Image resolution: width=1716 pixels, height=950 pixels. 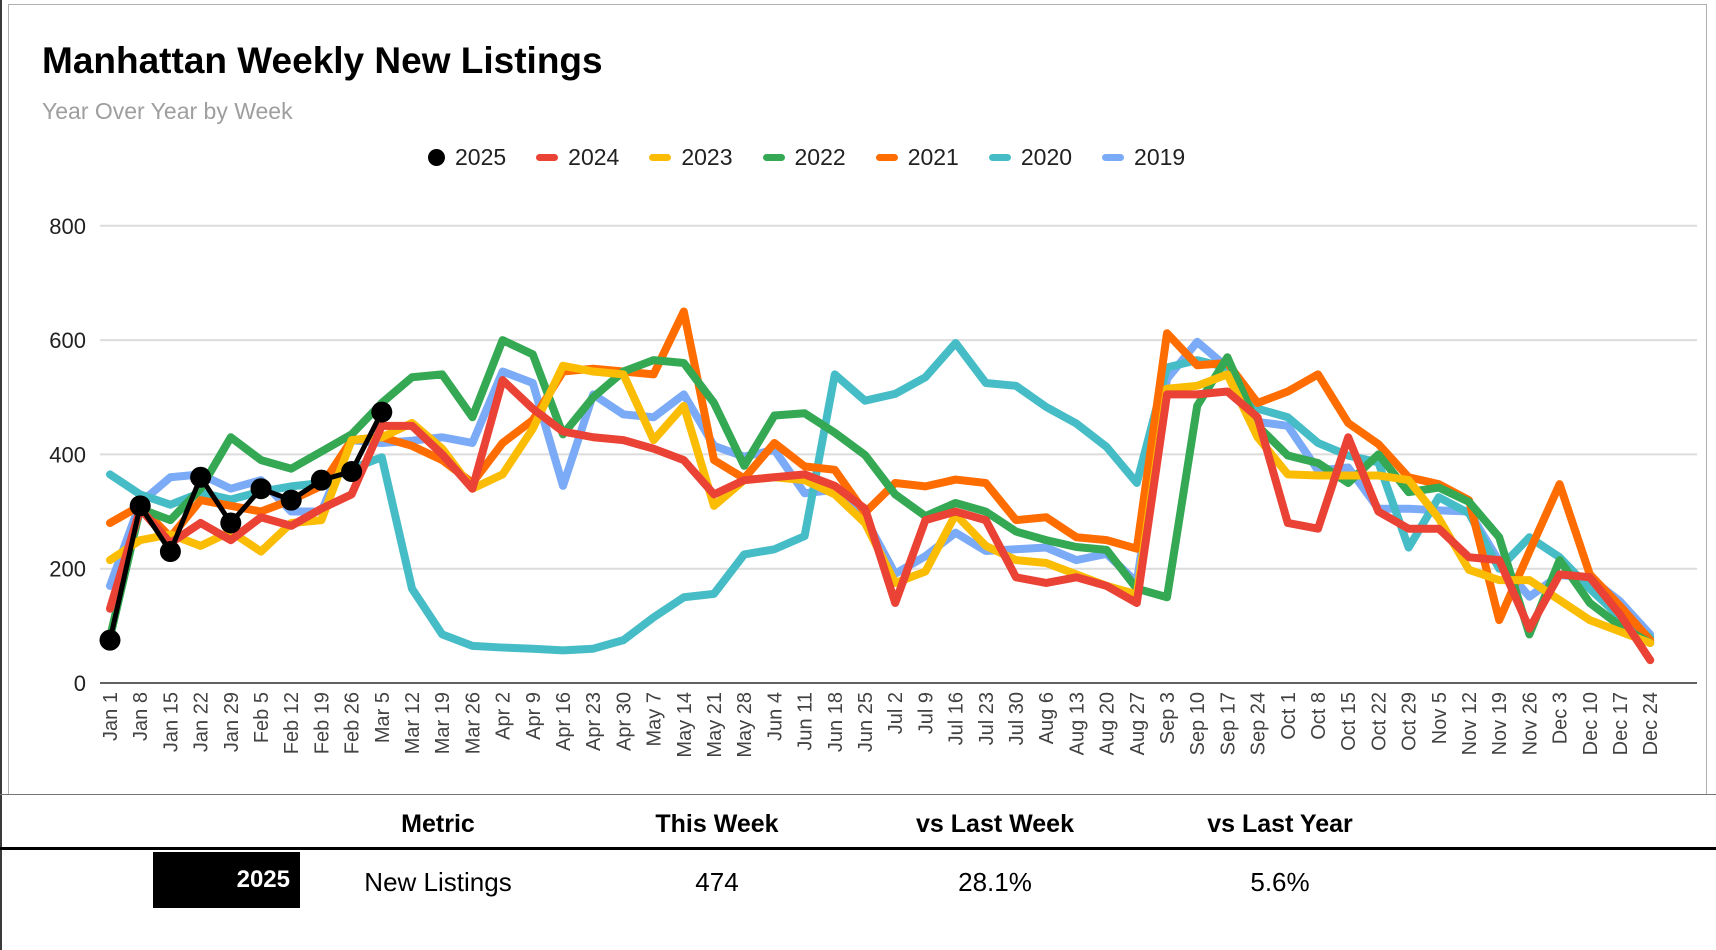 What do you see at coordinates (836, 722) in the screenshot?
I see `x-tick-label: Jun 18` at bounding box center [836, 722].